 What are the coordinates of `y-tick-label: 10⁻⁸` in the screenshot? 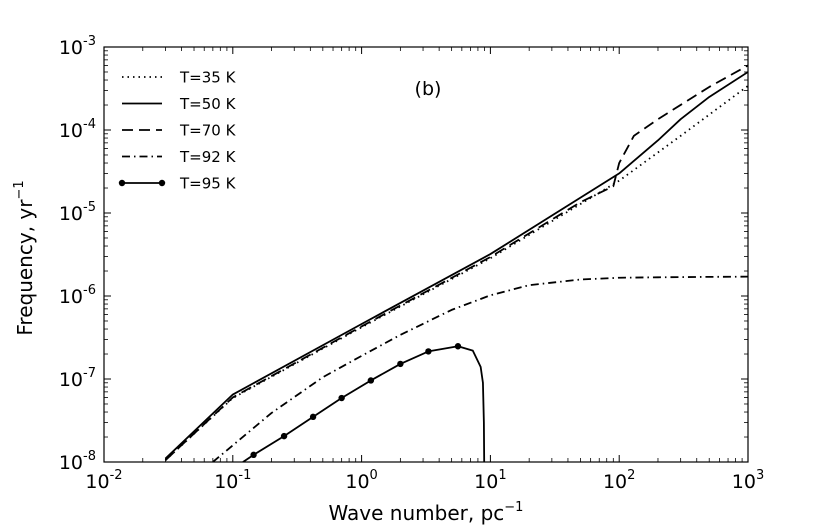 It's located at (77, 461).